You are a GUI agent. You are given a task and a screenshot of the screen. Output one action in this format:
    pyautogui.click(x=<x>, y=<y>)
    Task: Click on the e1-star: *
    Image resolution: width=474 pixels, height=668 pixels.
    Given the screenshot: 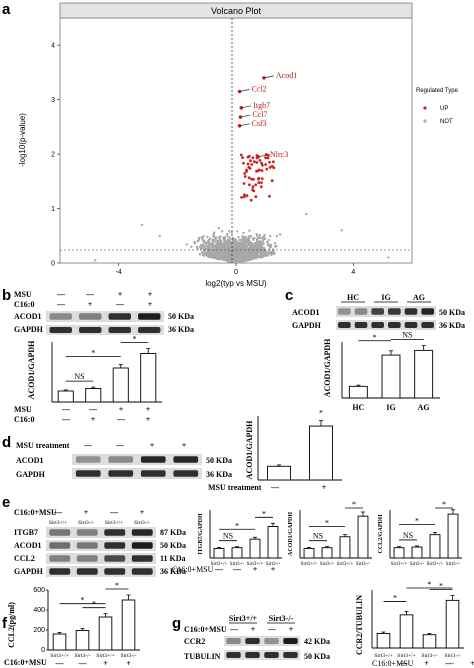 What is the action you would take?
    pyautogui.click(x=264, y=513)
    